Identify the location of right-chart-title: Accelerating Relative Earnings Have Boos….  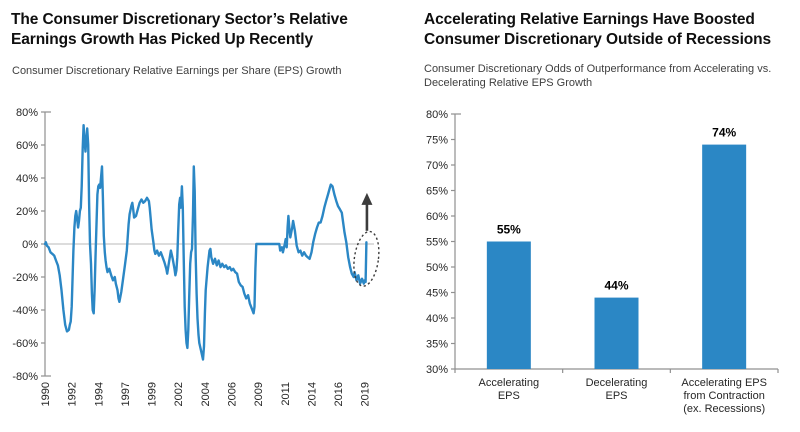
(597, 30).